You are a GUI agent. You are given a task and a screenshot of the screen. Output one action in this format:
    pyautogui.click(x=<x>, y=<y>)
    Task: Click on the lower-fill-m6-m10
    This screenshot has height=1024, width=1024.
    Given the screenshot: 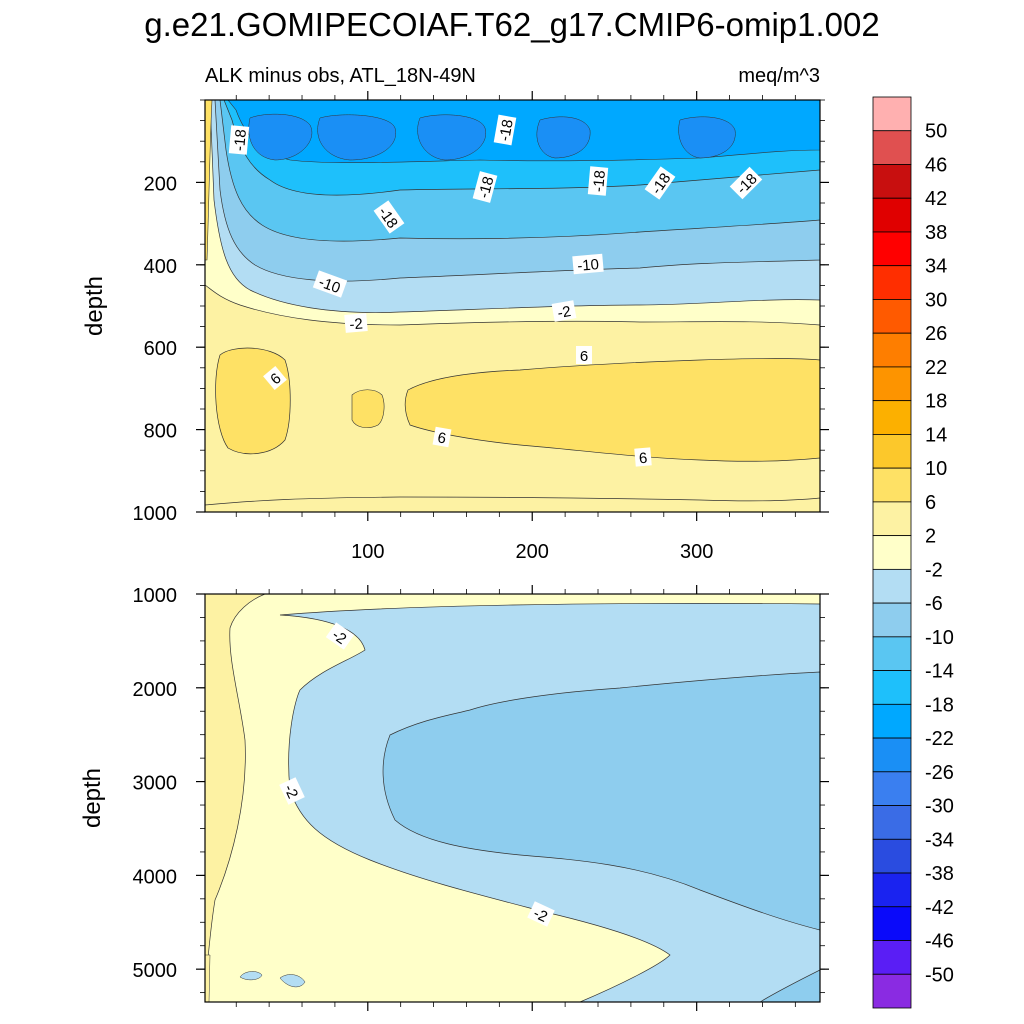 What is the action you would take?
    pyautogui.click(x=601, y=801)
    